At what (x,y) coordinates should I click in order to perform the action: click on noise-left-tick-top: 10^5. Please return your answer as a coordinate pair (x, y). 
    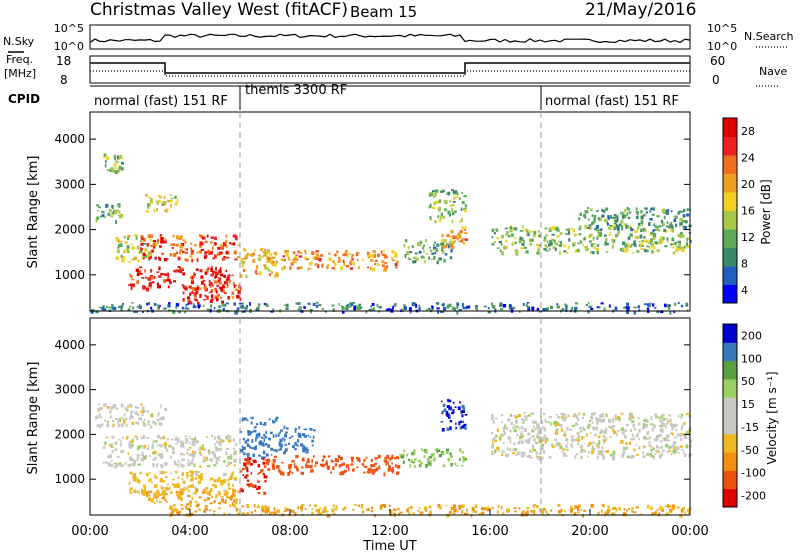
    Looking at the image, I should click on (69, 28).